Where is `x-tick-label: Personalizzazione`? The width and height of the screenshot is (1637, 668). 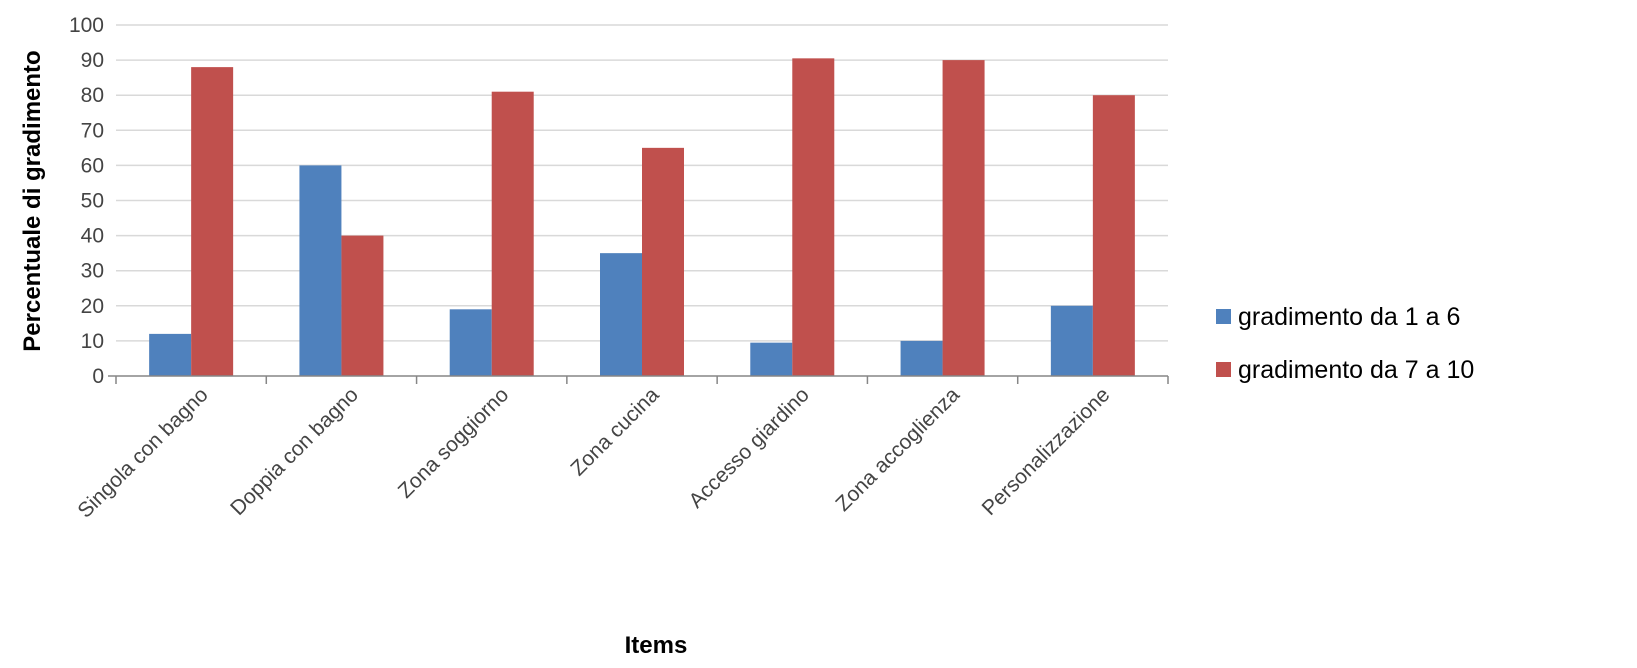
x-tick-label: Personalizzazione is located at coordinates (1046, 451).